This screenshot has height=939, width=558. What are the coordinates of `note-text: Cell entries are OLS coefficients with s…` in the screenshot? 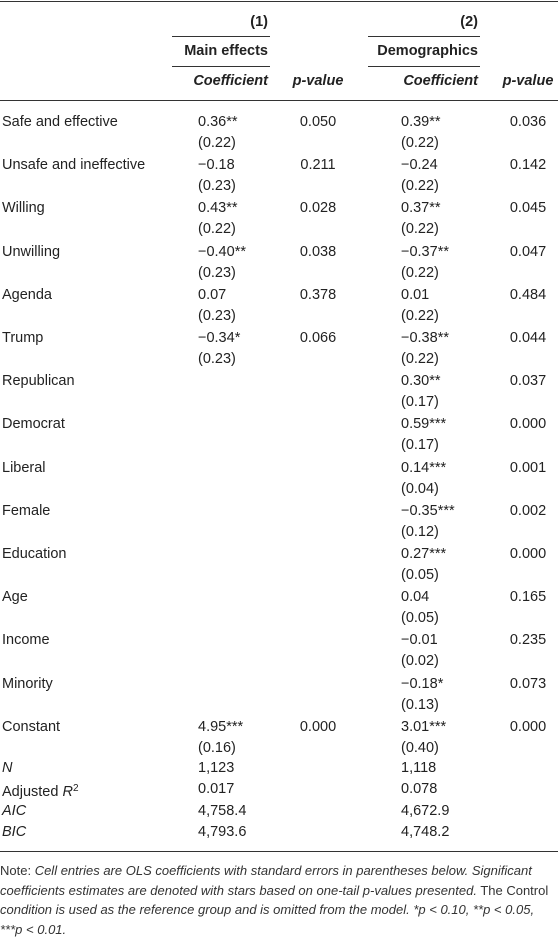 It's located at (266, 880).